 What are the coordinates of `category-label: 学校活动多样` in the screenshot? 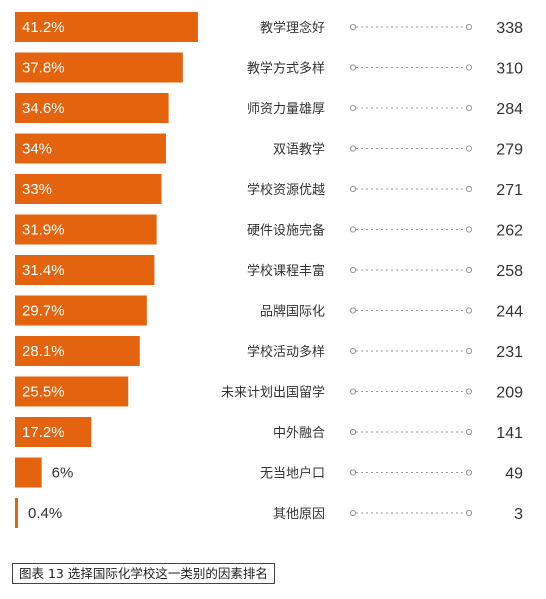 It's located at (286, 352).